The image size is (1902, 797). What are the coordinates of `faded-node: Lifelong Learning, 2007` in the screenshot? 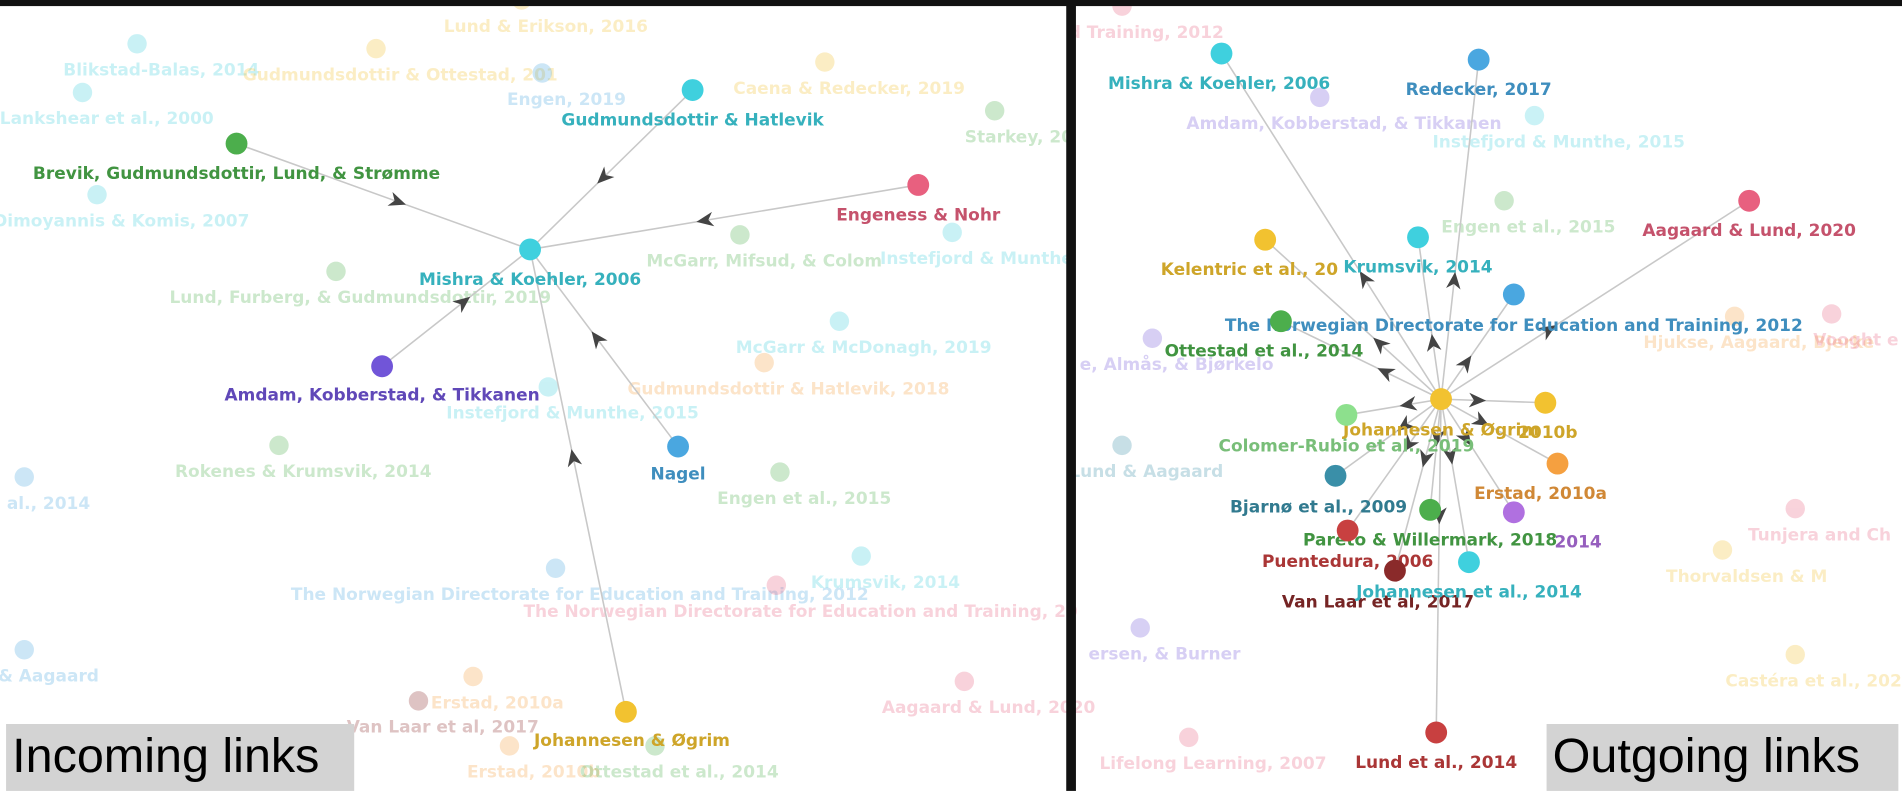 It's located at (1213, 750).